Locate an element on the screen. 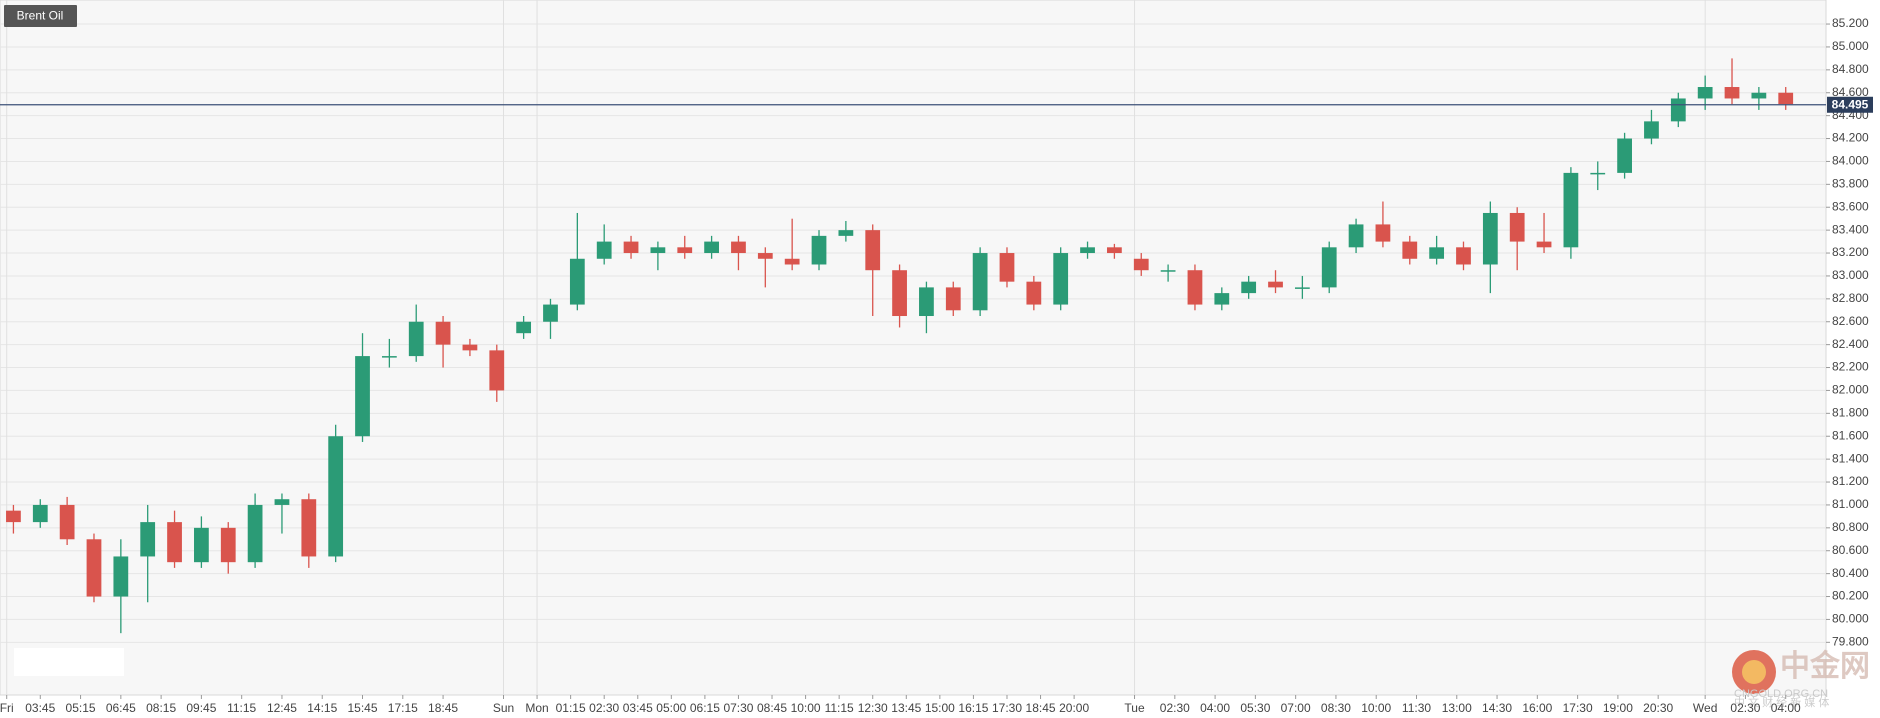 The width and height of the screenshot is (1880, 718). x-tick-label: 14:15 is located at coordinates (322, 708).